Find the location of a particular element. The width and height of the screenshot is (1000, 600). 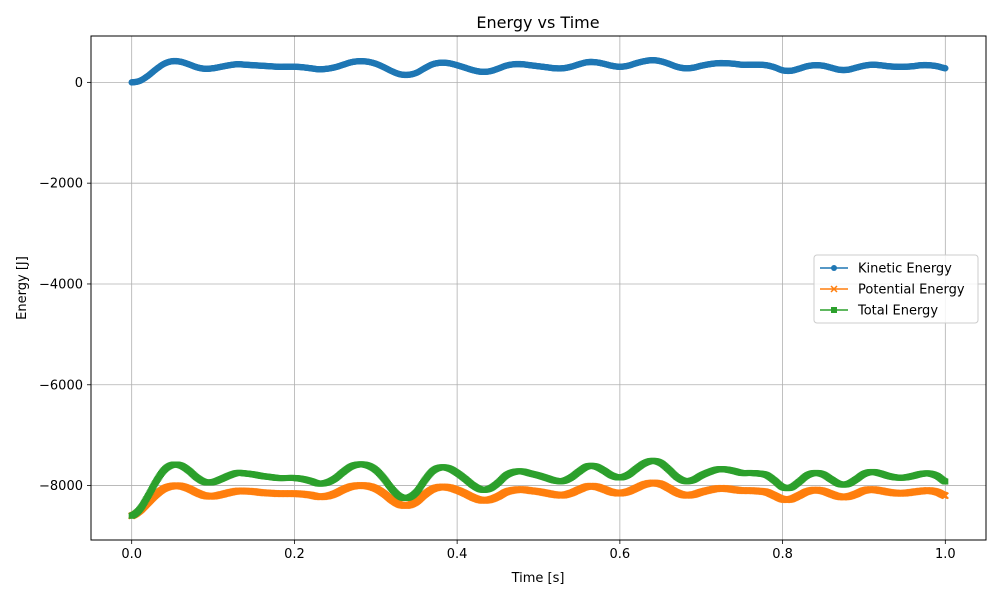

y-axis-ticks: 0 −2000 −4000 −6000 −8000 is located at coordinates (65, 285).